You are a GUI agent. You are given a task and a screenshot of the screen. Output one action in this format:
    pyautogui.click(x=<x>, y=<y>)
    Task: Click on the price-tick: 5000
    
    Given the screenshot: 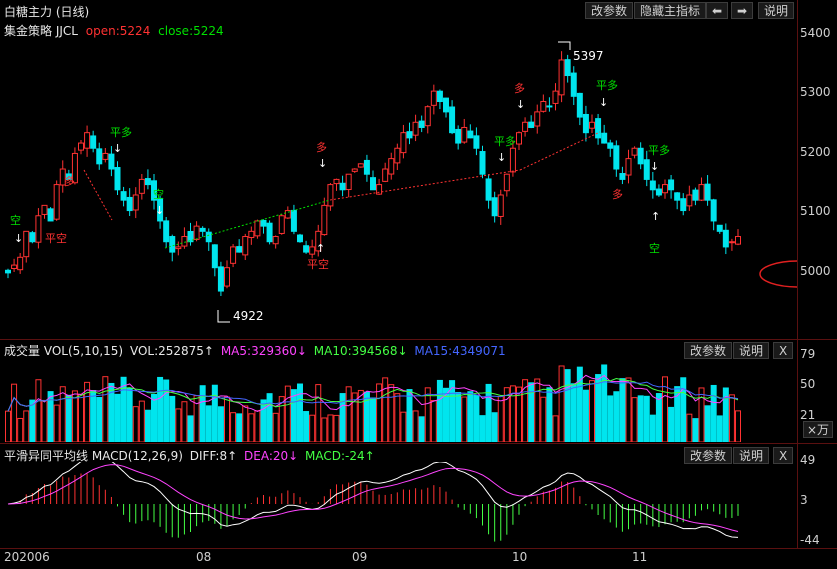 What is the action you would take?
    pyautogui.click(x=815, y=271)
    